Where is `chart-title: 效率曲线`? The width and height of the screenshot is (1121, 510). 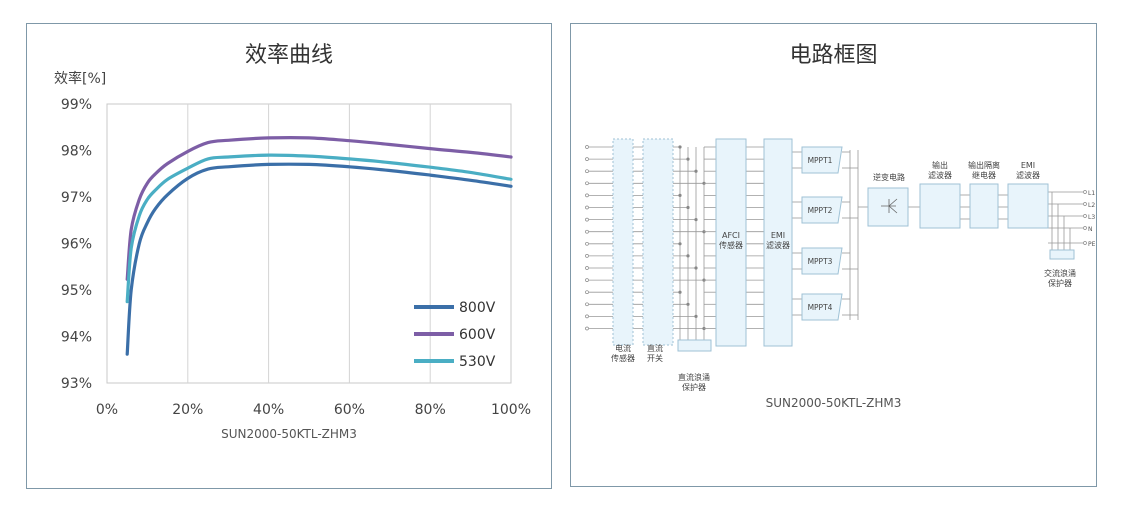
chart-title: 效率曲线 is located at coordinates (288, 55).